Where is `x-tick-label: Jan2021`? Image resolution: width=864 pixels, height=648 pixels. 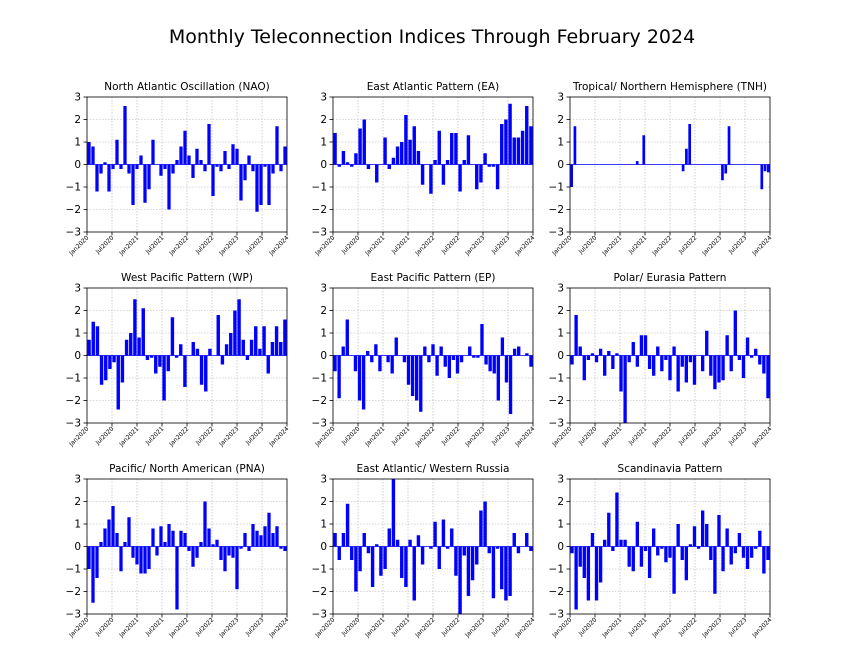 x-tick-label: Jan2021 is located at coordinates (374, 245).